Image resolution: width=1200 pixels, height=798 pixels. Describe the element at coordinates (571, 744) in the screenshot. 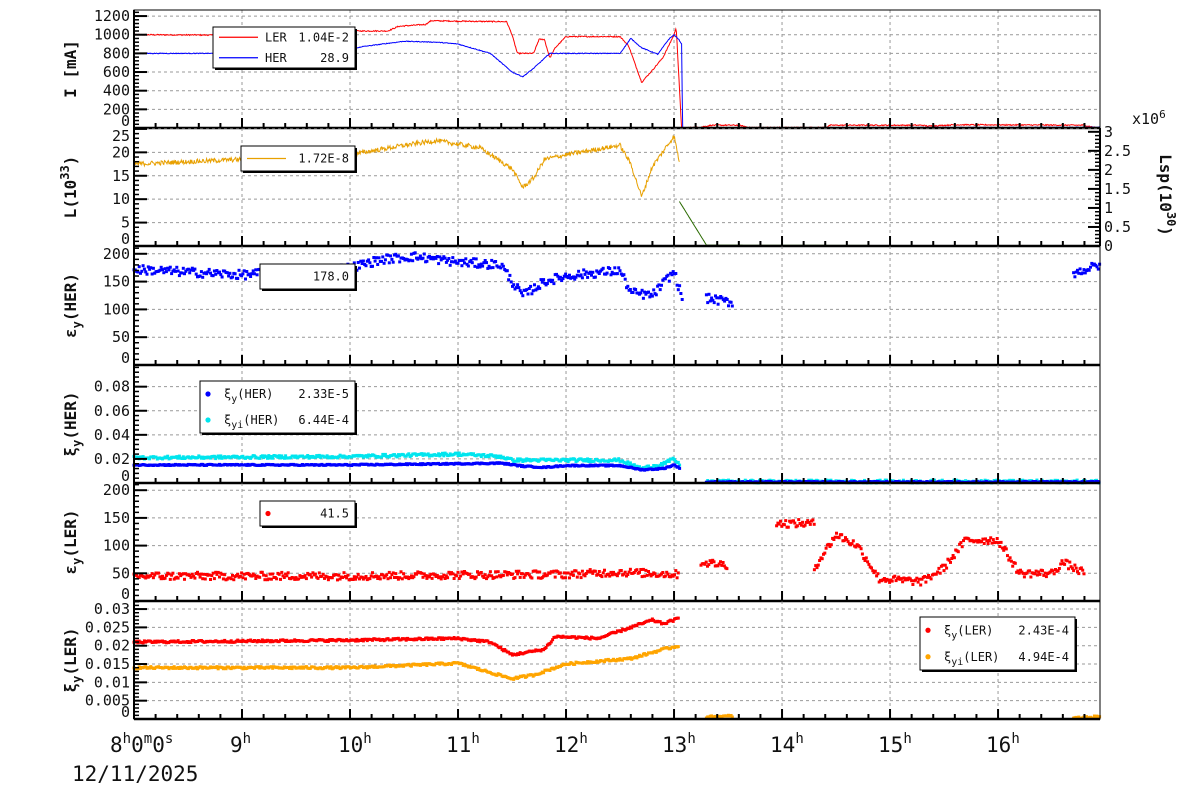

I see `x-tick-label: 12h` at that location.